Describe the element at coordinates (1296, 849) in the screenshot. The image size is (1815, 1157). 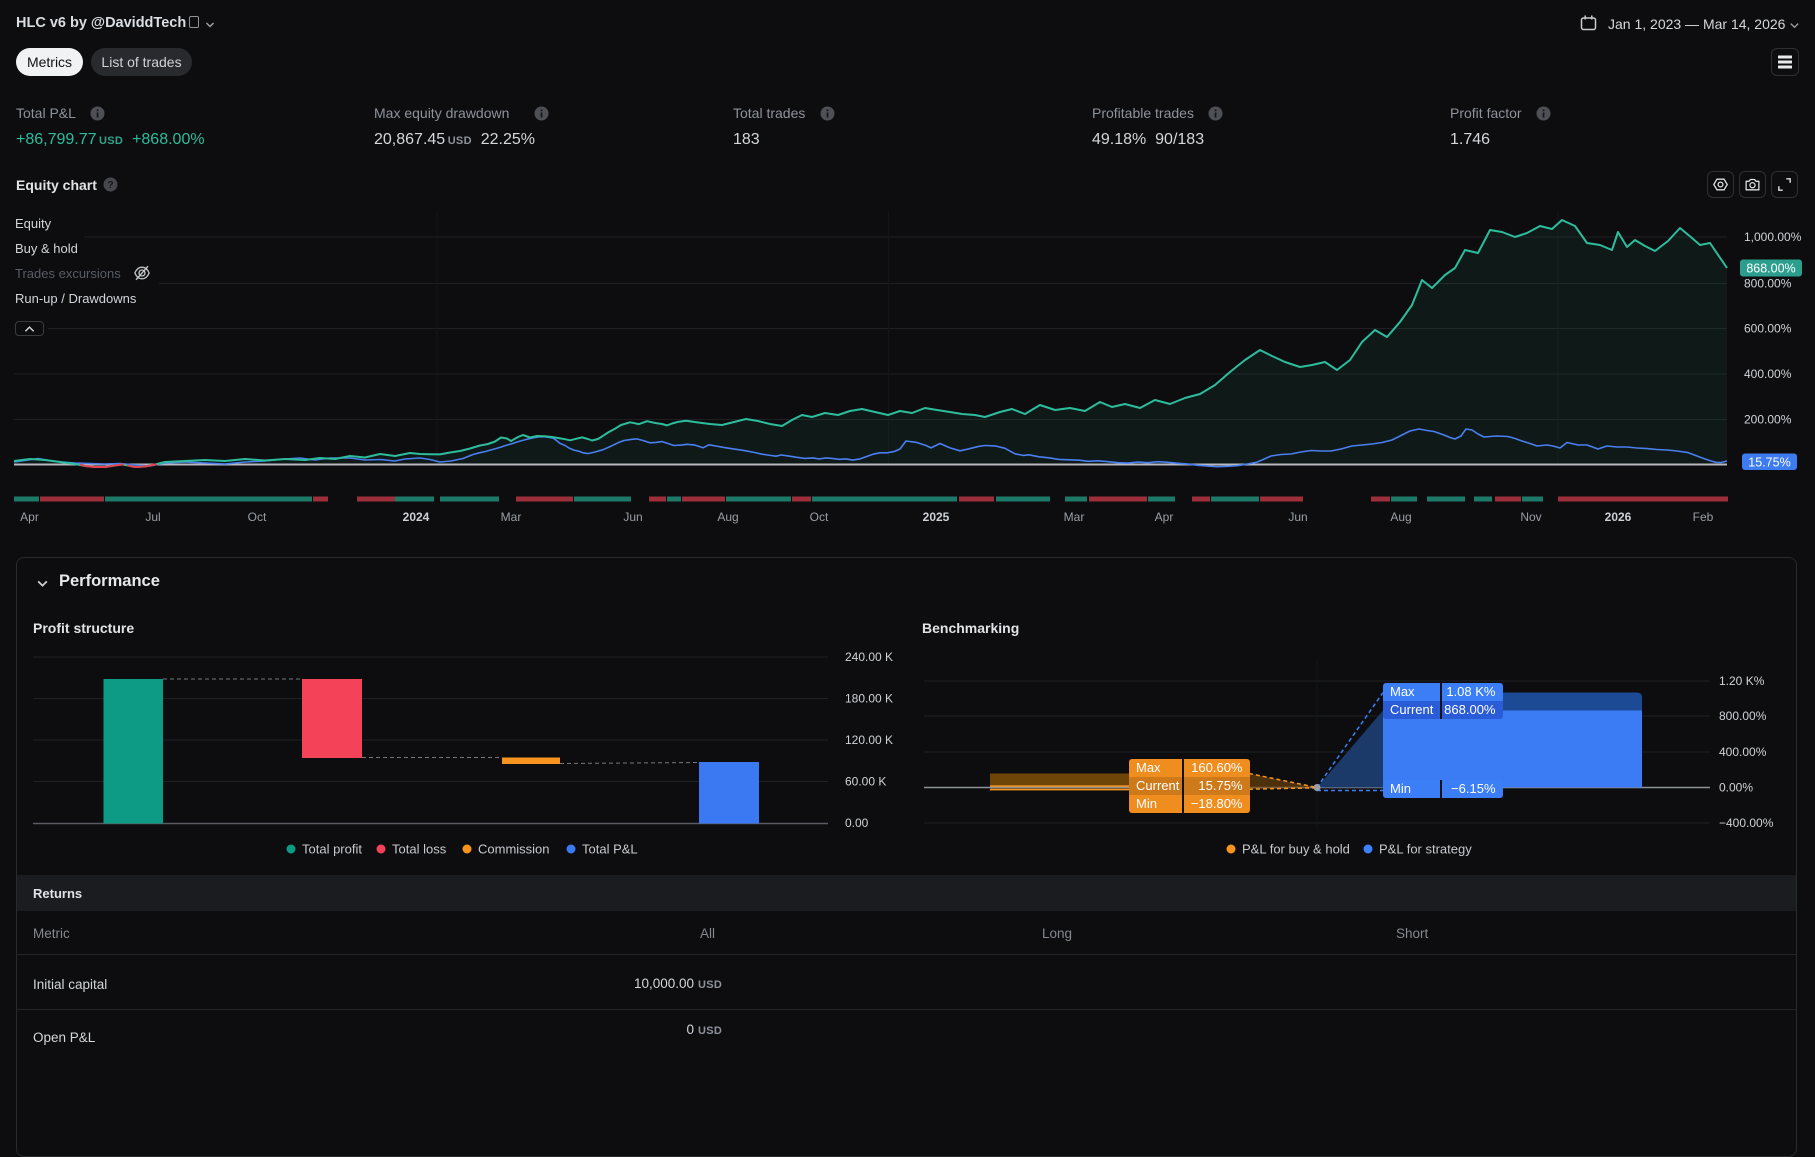
I see `svg-text: P&L for buy & hold` at that location.